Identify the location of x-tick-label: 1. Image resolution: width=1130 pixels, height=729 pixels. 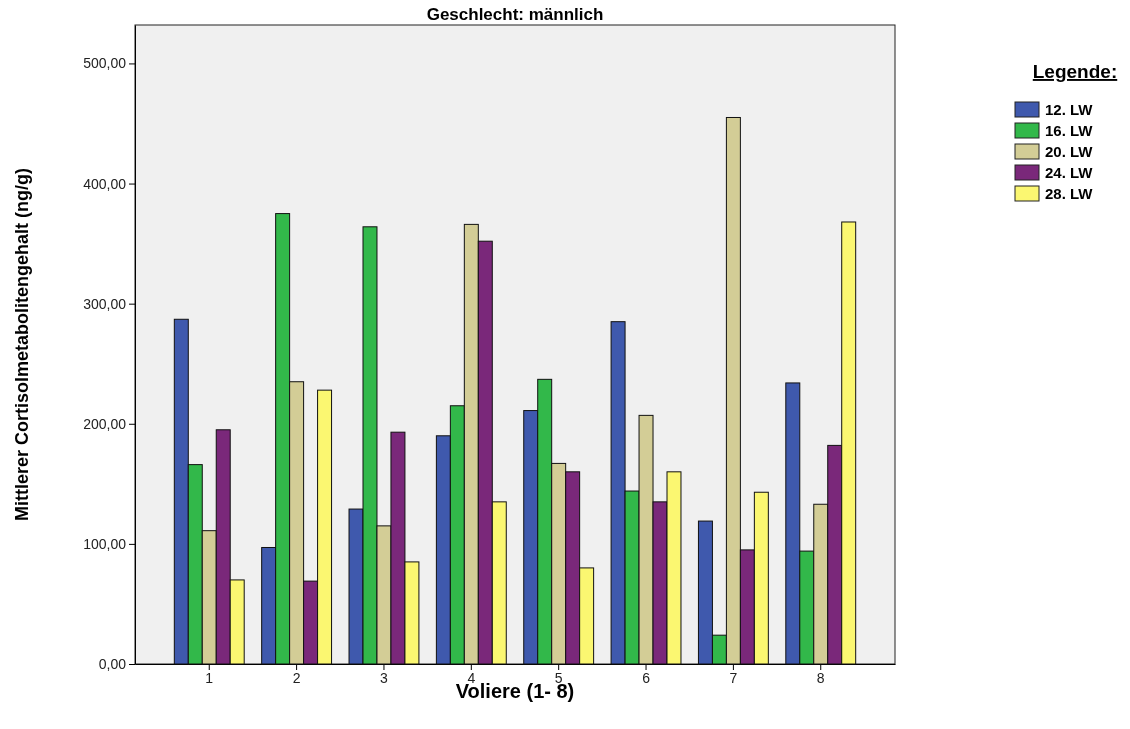
(209, 677).